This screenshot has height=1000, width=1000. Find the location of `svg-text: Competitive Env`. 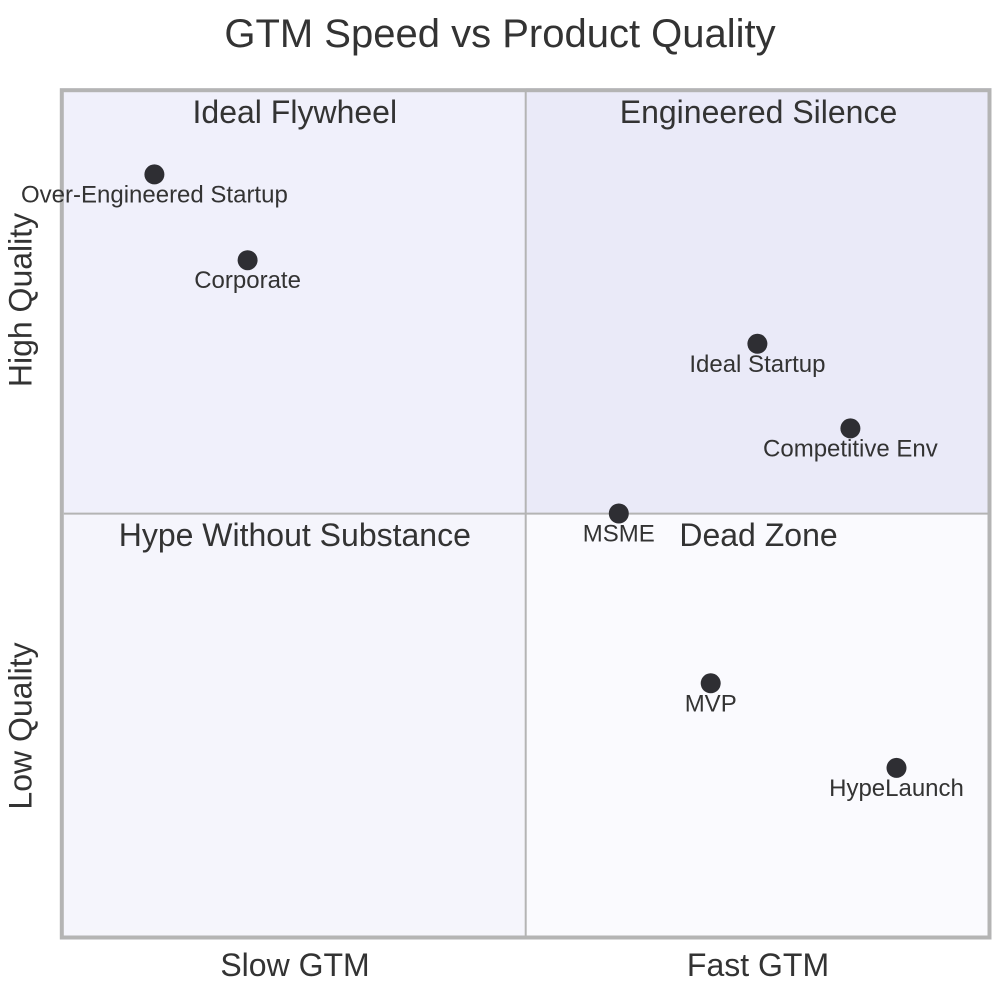

svg-text: Competitive Env is located at coordinates (850, 448).